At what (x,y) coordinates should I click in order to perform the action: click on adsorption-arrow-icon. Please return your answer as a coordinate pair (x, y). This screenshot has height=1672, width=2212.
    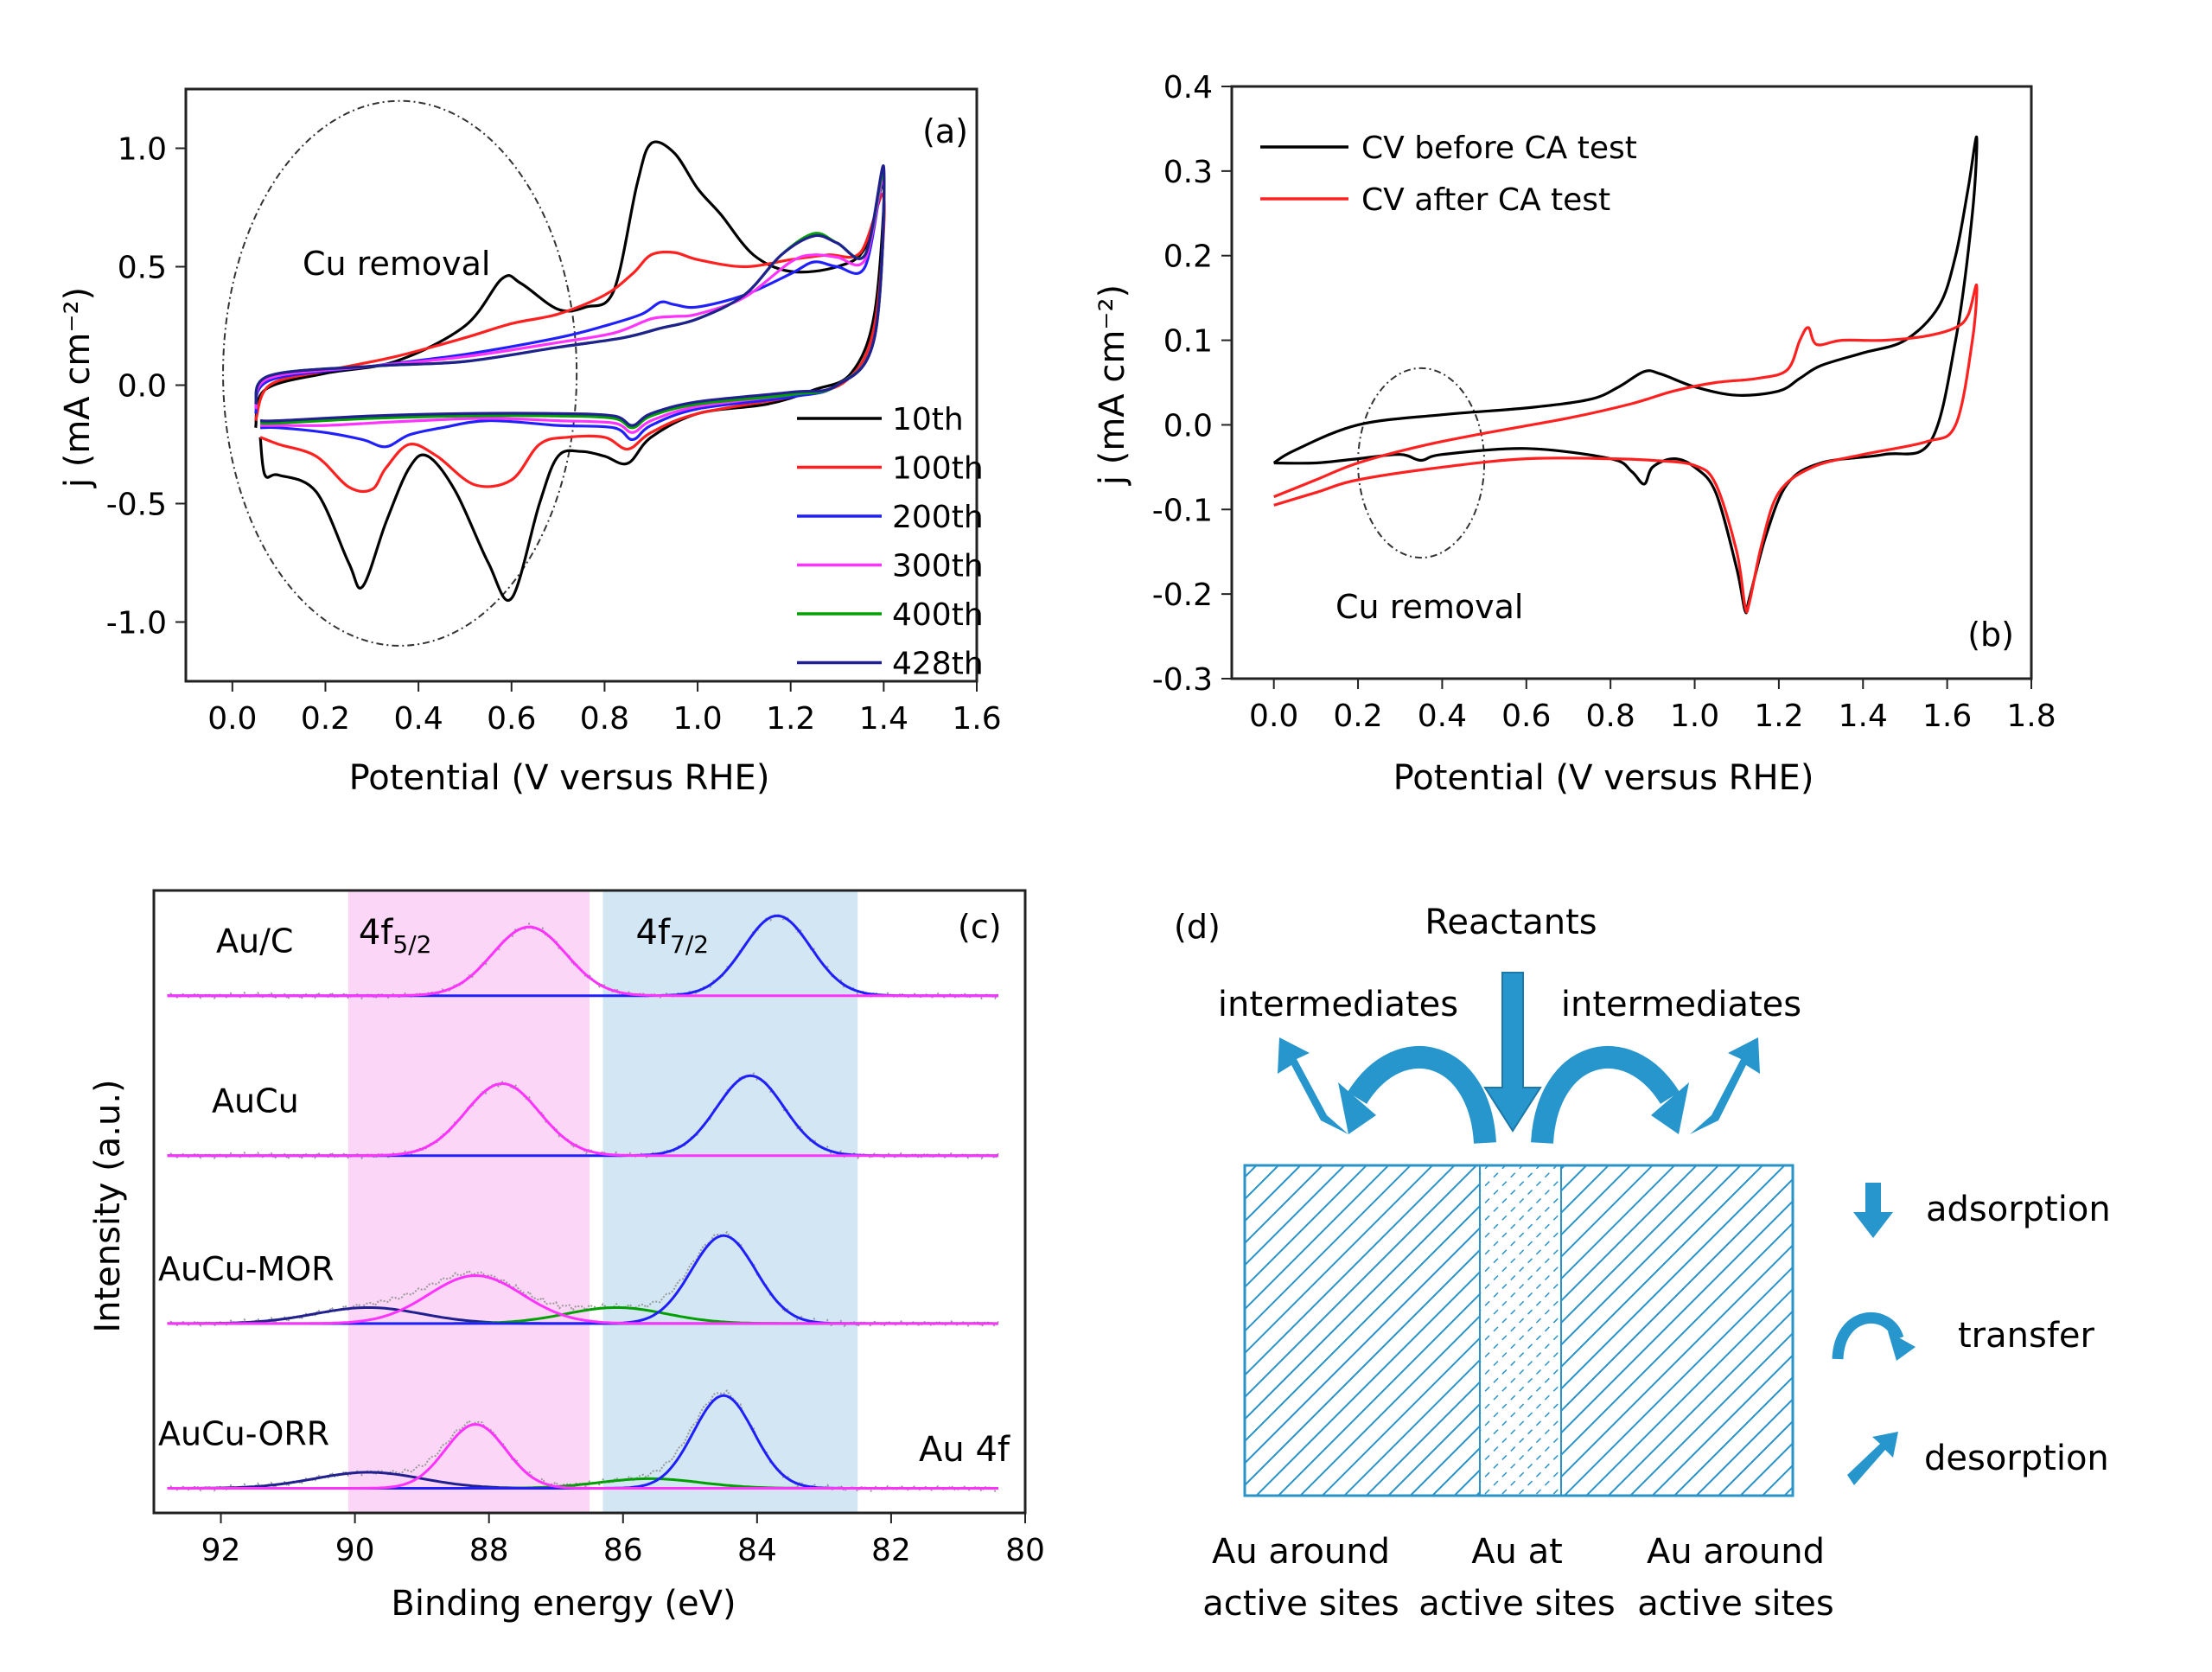
    Looking at the image, I should click on (1512, 1052).